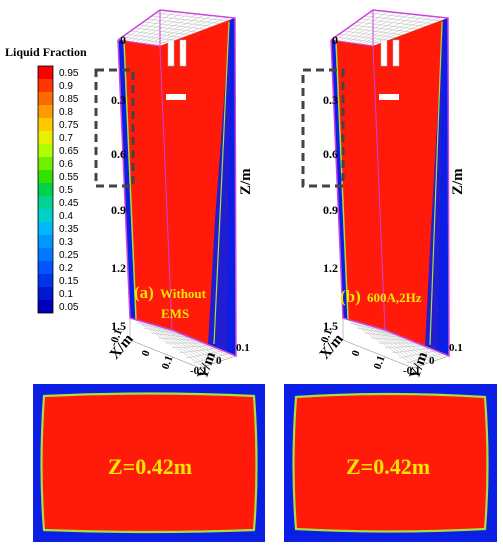  Describe the element at coordinates (171, 53) in the screenshot. I see `panel-a-nozzle-left` at that location.